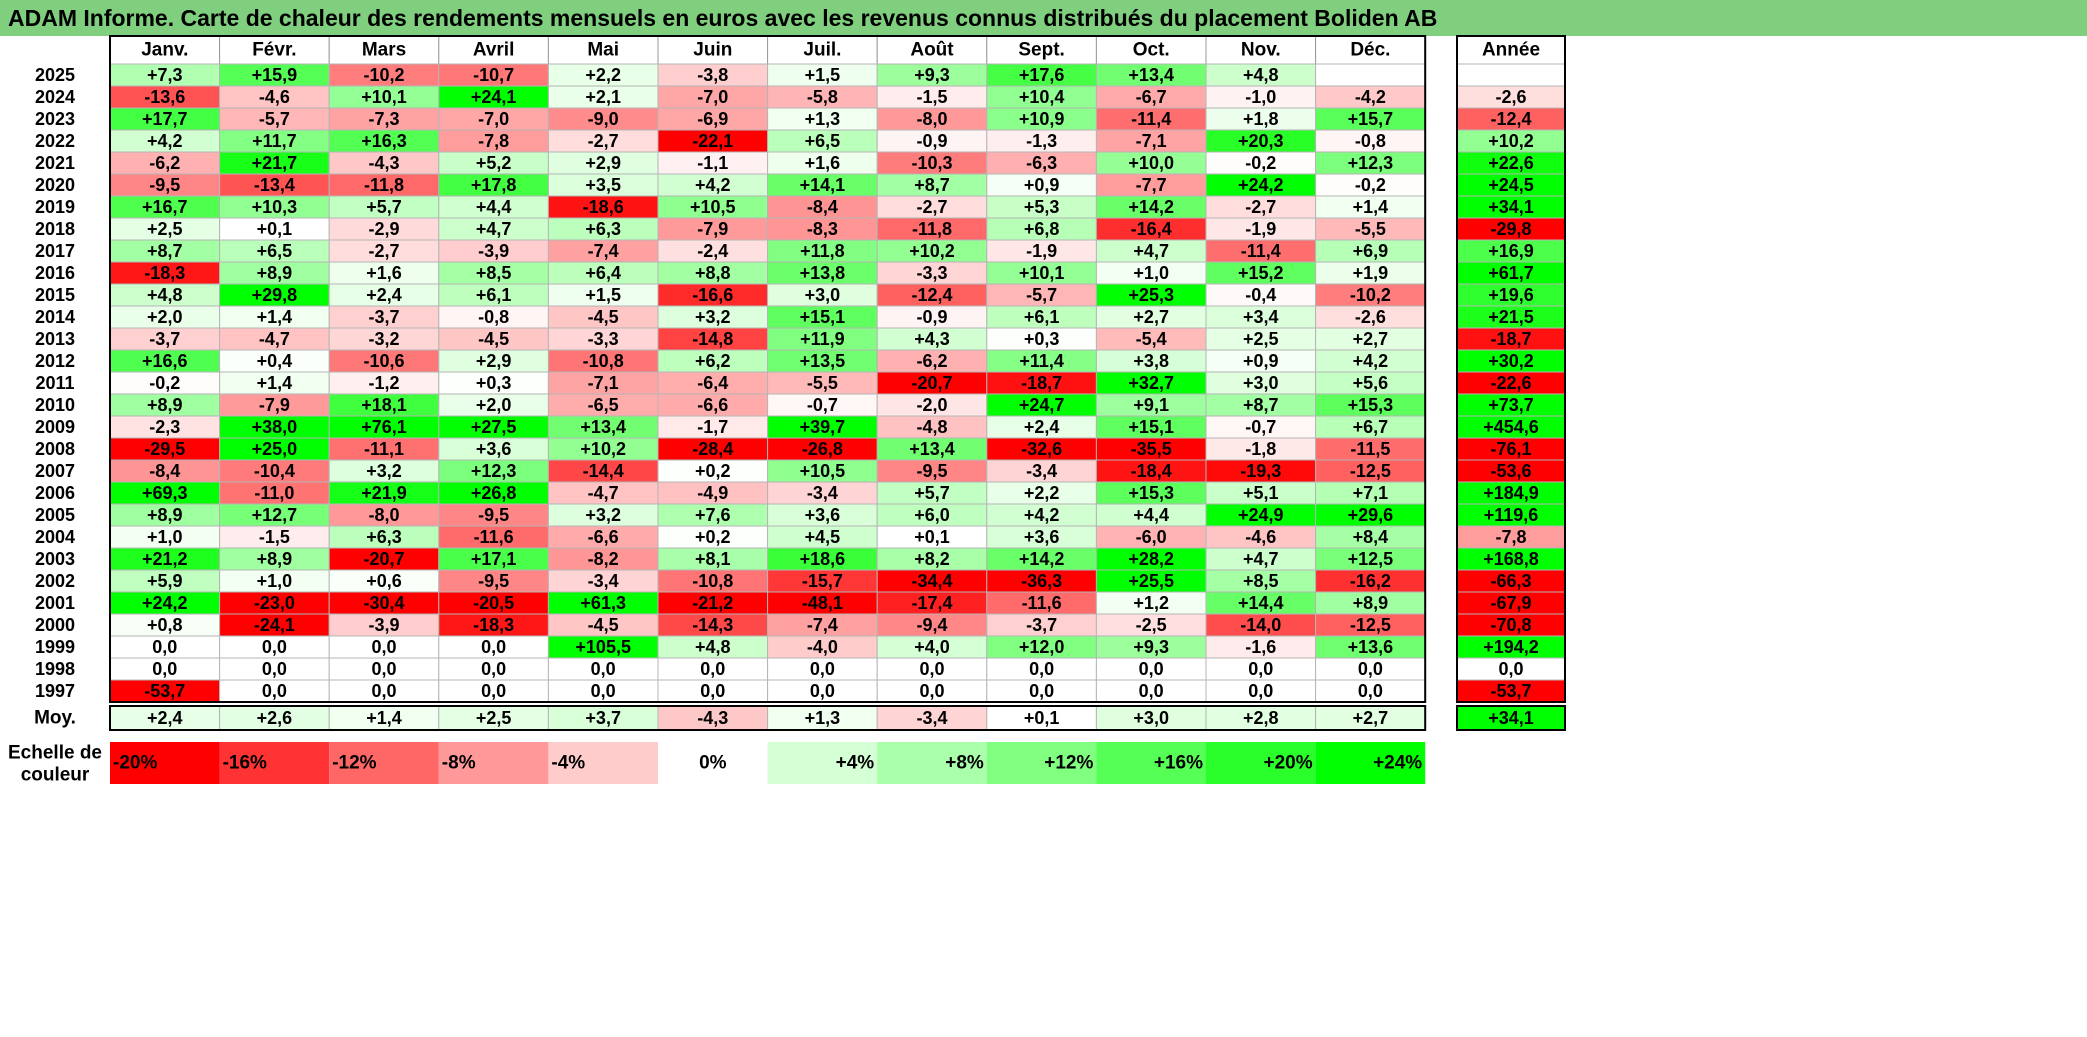 Image resolution: width=2087 pixels, height=1037 pixels. What do you see at coordinates (165, 361) in the screenshot?
I see `cell-value: +16,6` at bounding box center [165, 361].